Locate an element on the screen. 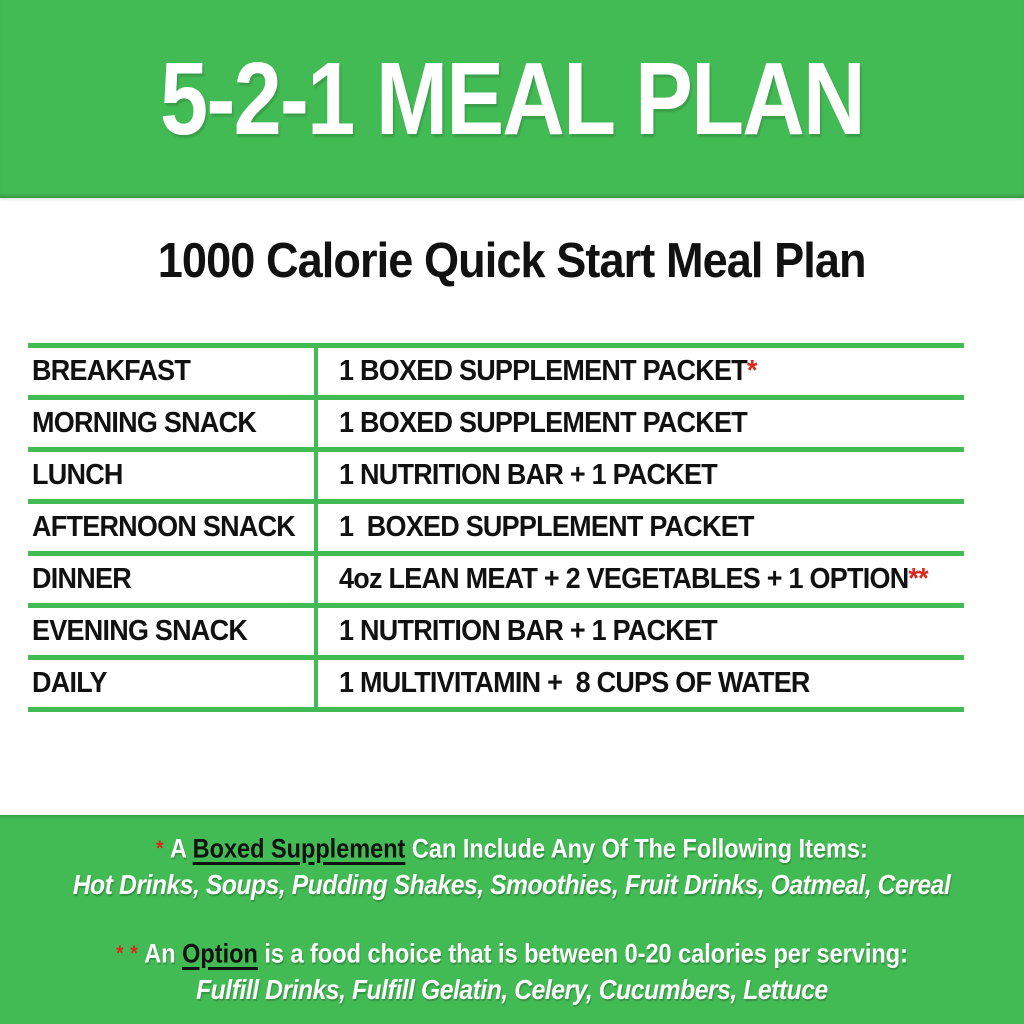  meal-name: AFTERNOON SNACK is located at coordinates (164, 527).